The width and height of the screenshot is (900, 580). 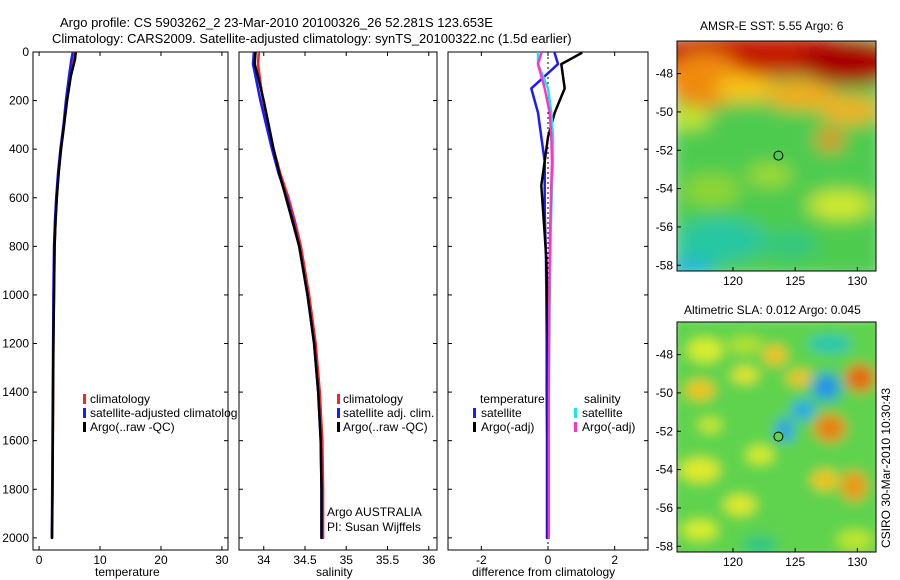 I want to click on y-tick-label: 0, so click(x=25, y=52).